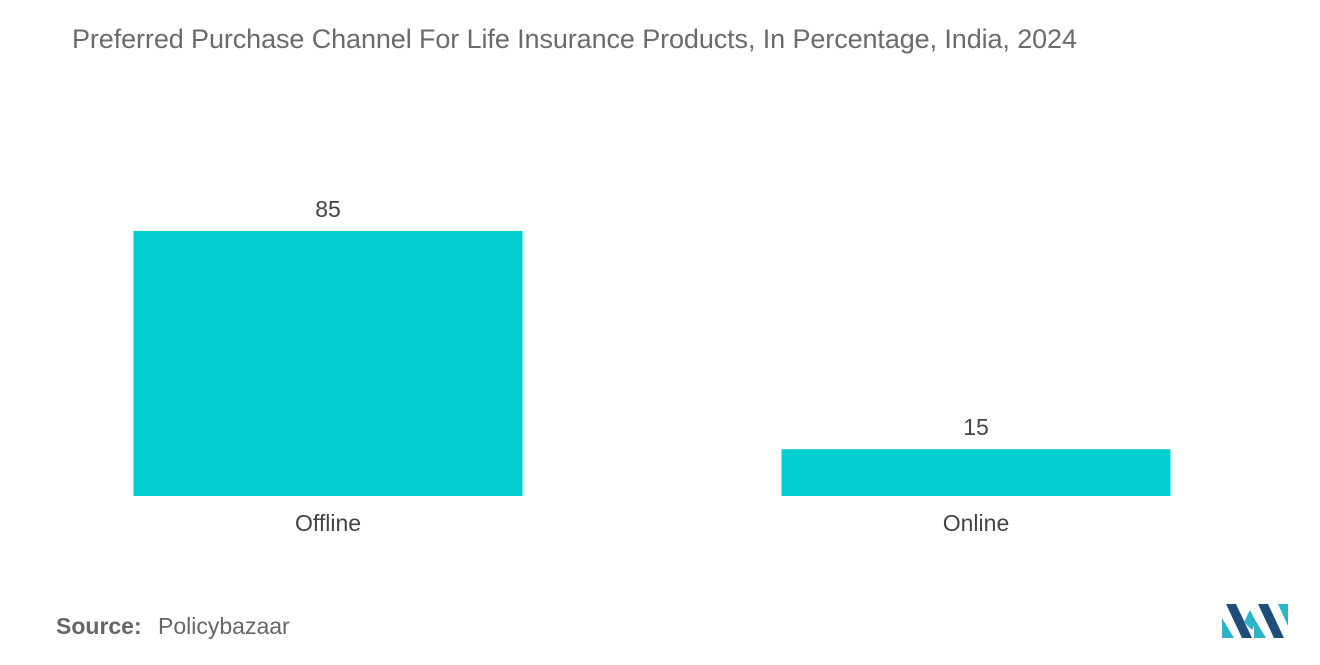 Image resolution: width=1320 pixels, height=665 pixels. I want to click on source-label: Source:, so click(99, 626).